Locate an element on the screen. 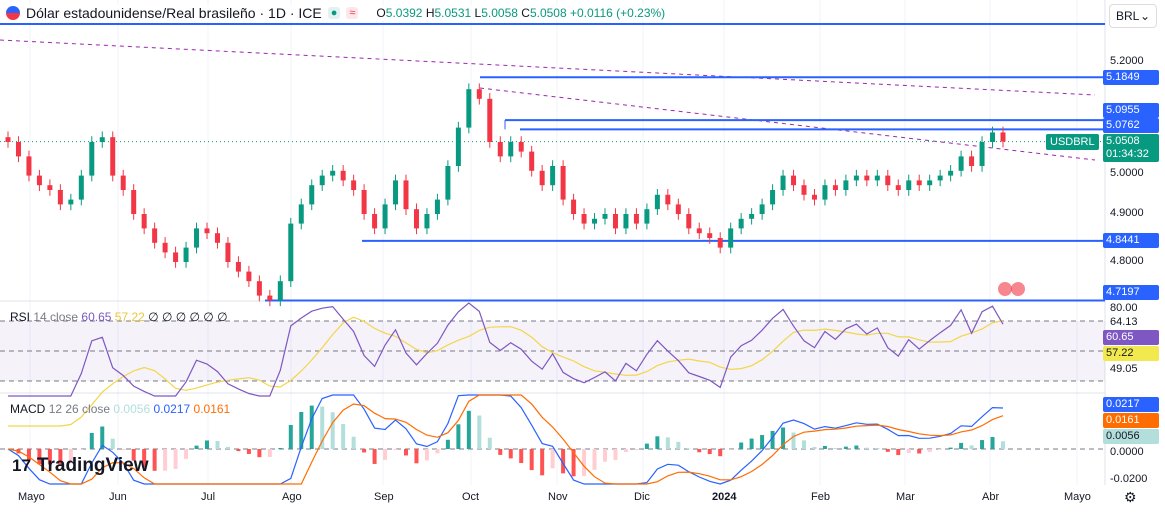  price-label: 4.7197 is located at coordinates (1131, 292).